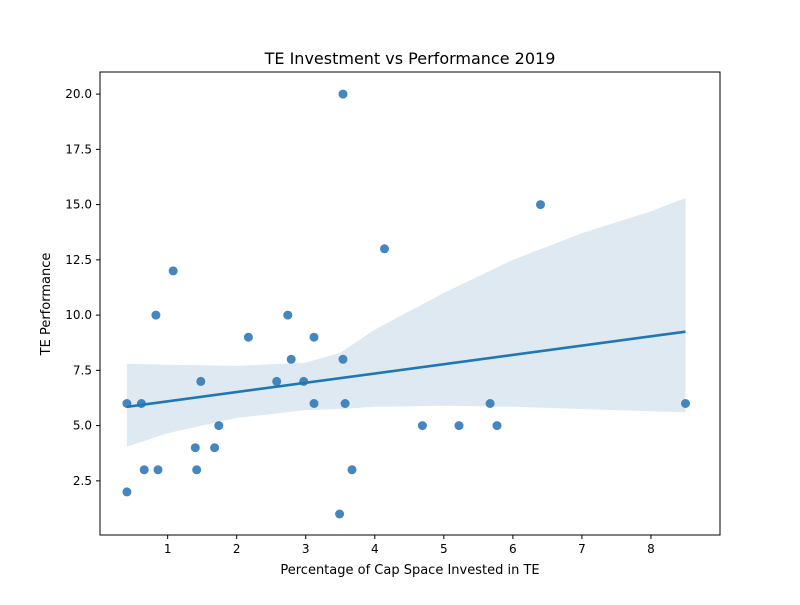  I want to click on x-tick-label: 8, so click(651, 549).